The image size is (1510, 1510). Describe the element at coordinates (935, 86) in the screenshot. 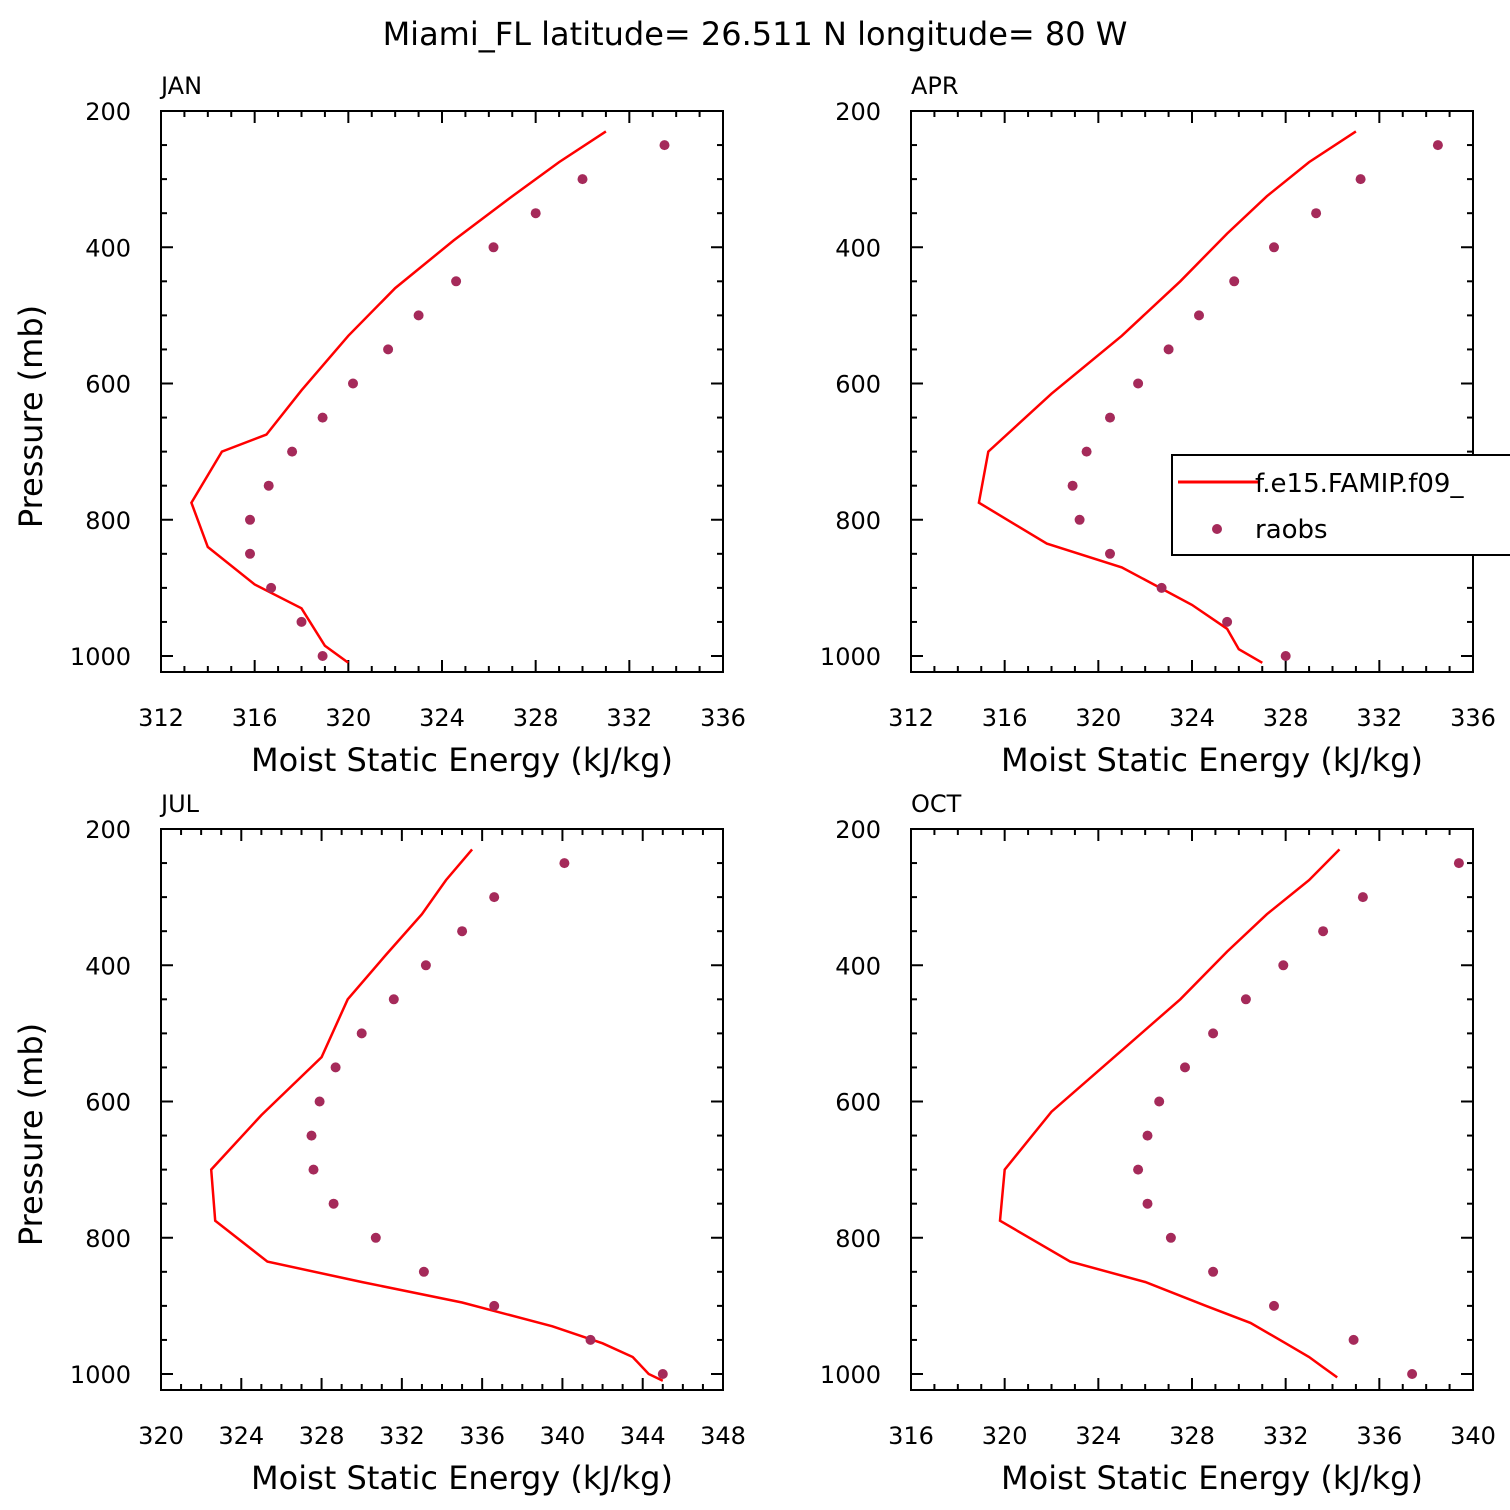

I see `panel-label: APR` at that location.